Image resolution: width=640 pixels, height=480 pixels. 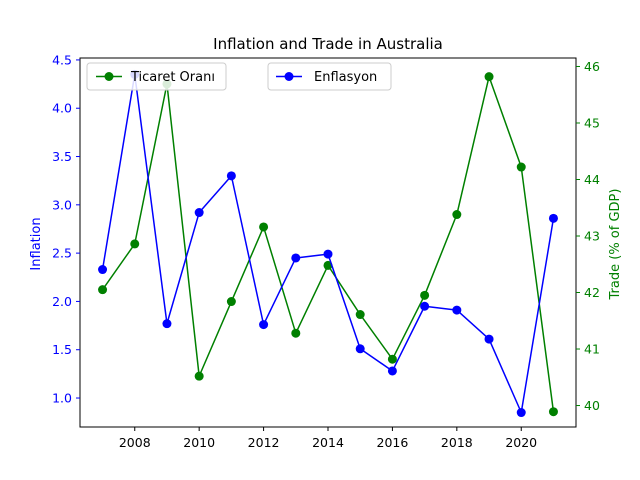 I want to click on legend-inflation-box, so click(x=329, y=76).